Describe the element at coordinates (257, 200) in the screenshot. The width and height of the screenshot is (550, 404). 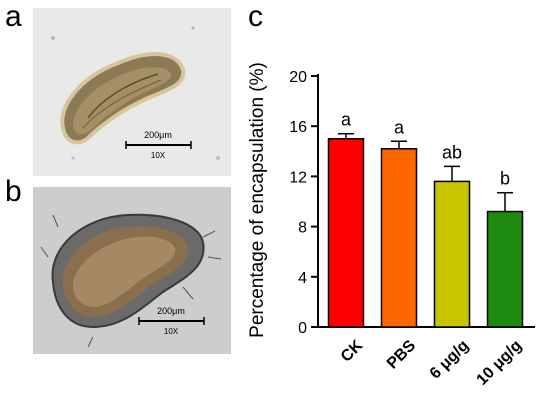
I see `y-axis-label: Percentage of encapsulation (%)` at that location.